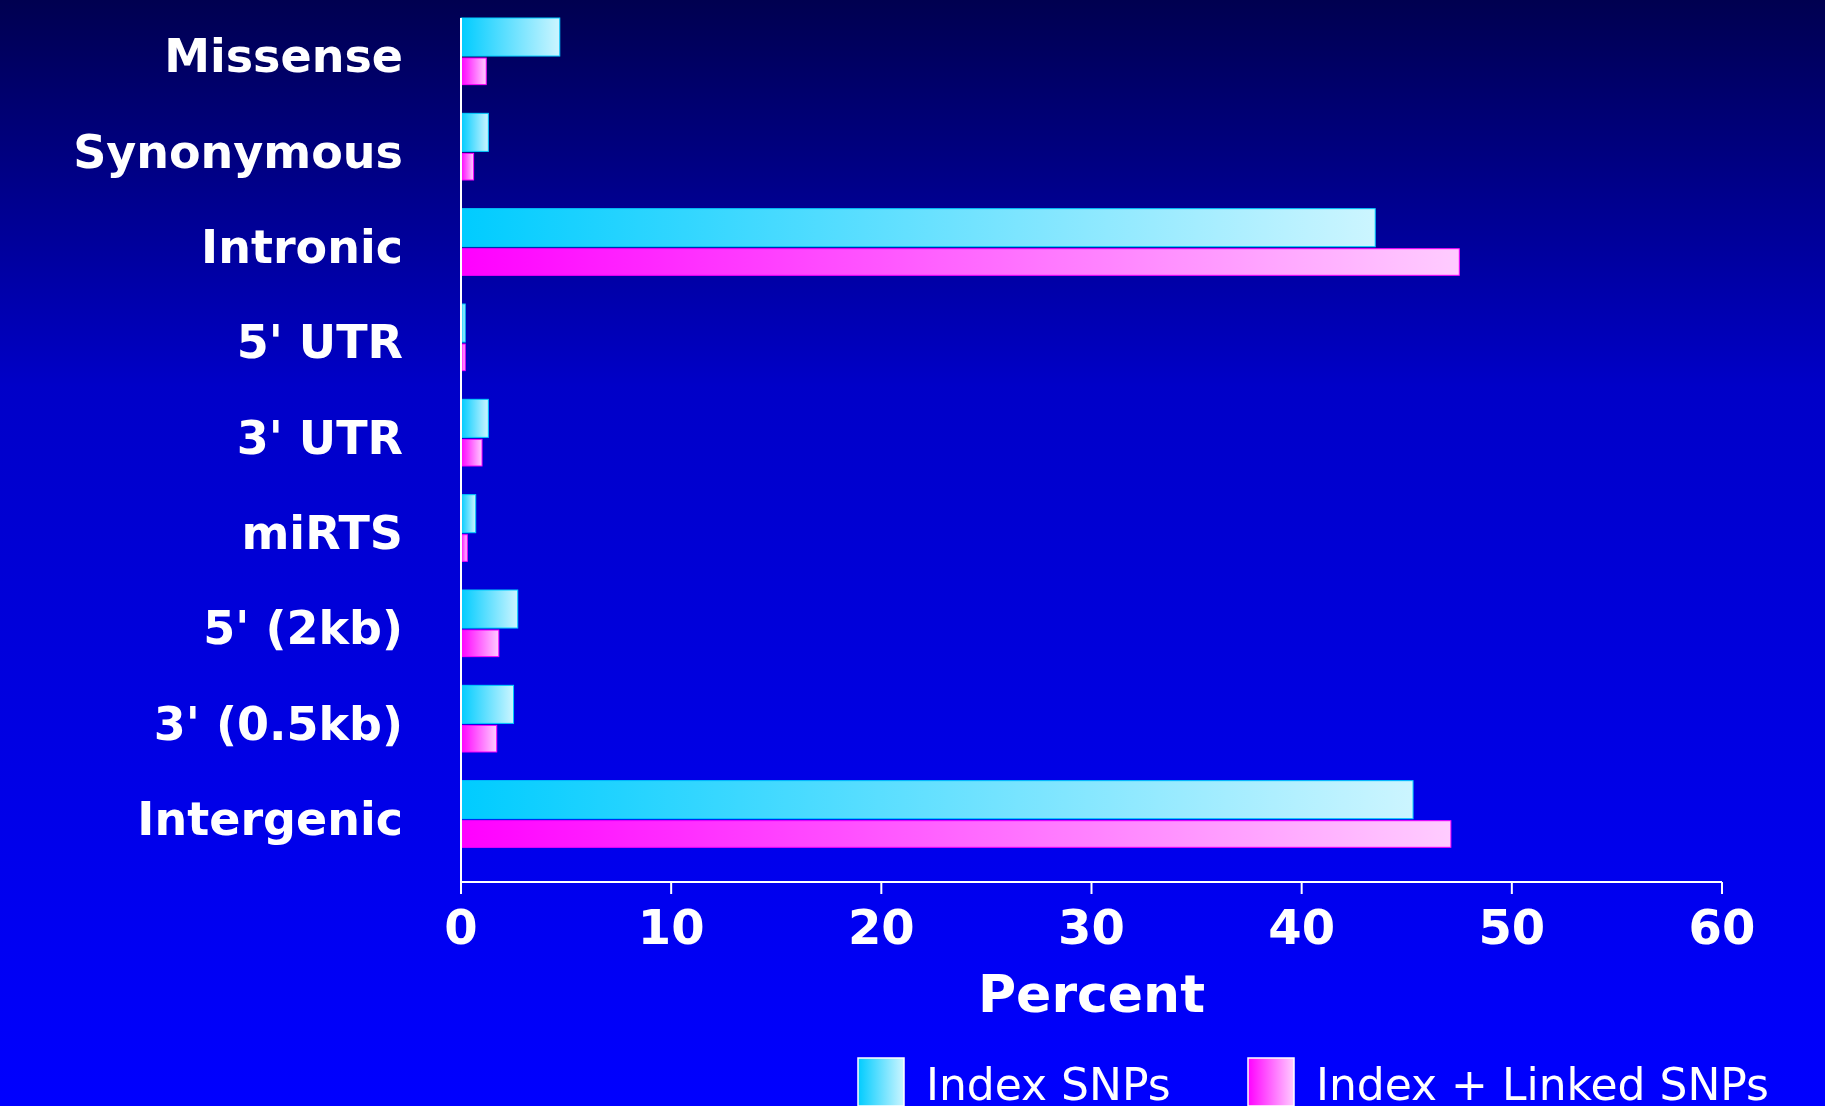  What do you see at coordinates (1512, 927) in the screenshot?
I see `x-tick-label: 50` at bounding box center [1512, 927].